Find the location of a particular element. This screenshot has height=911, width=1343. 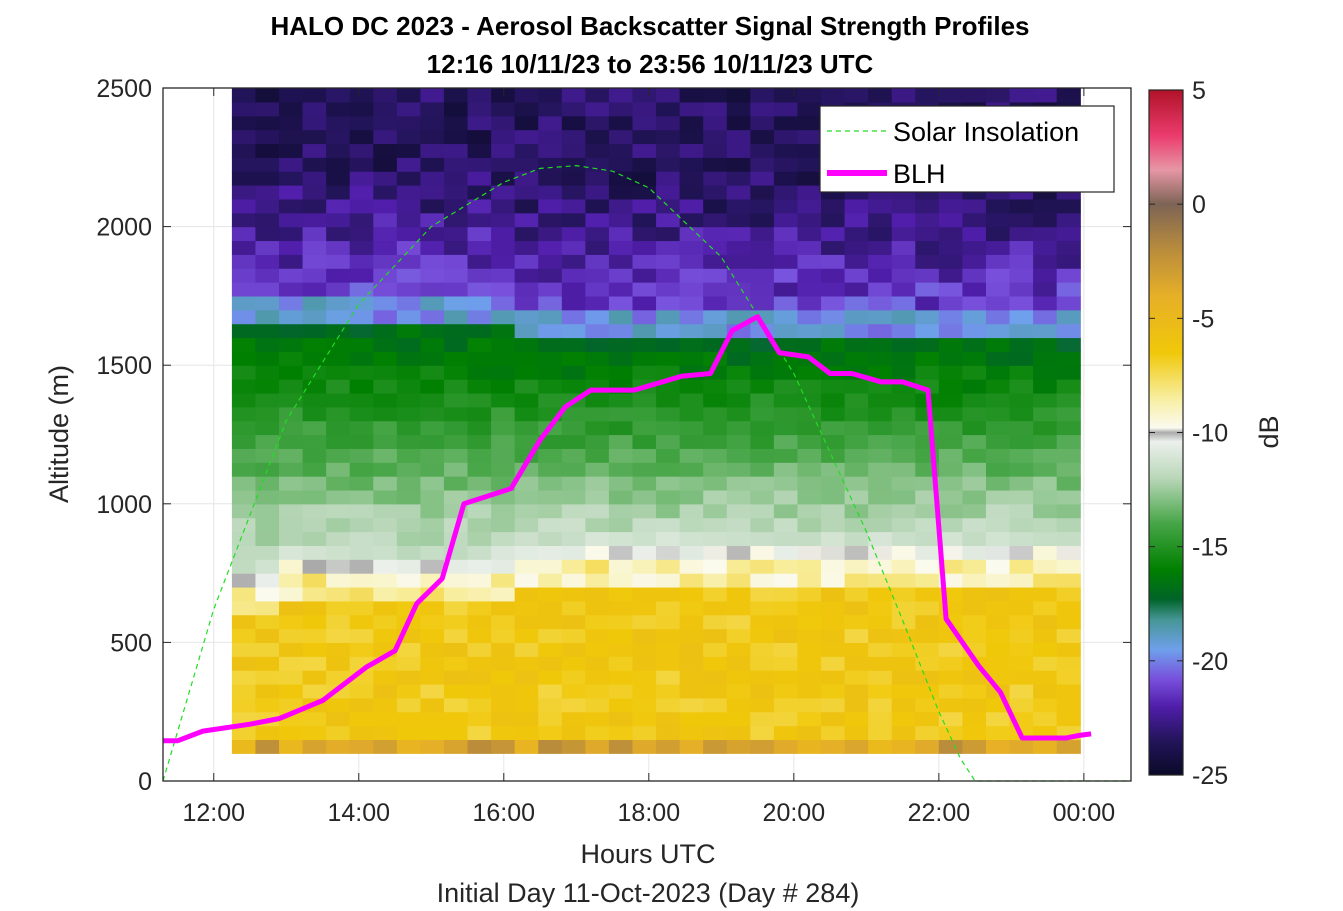

colorbar-label: dB is located at coordinates (1269, 431).